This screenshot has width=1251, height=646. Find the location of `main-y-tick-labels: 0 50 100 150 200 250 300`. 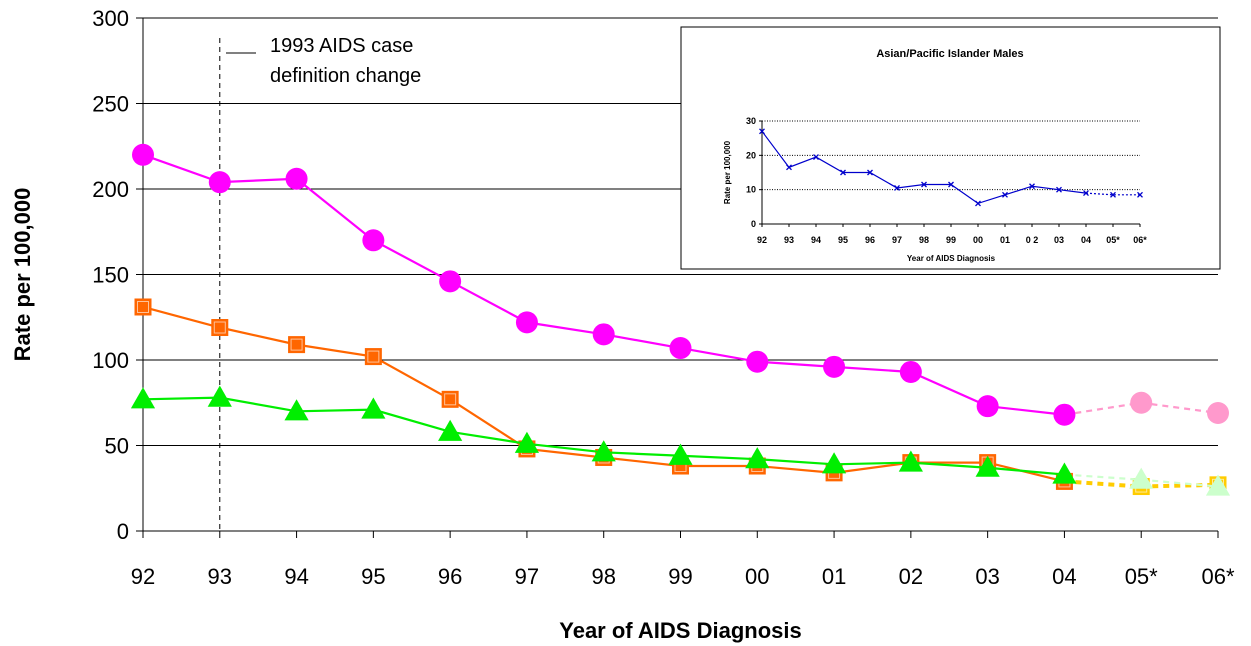

main-y-tick-labels: 0 50 100 150 200 250 300 is located at coordinates (110, 275).